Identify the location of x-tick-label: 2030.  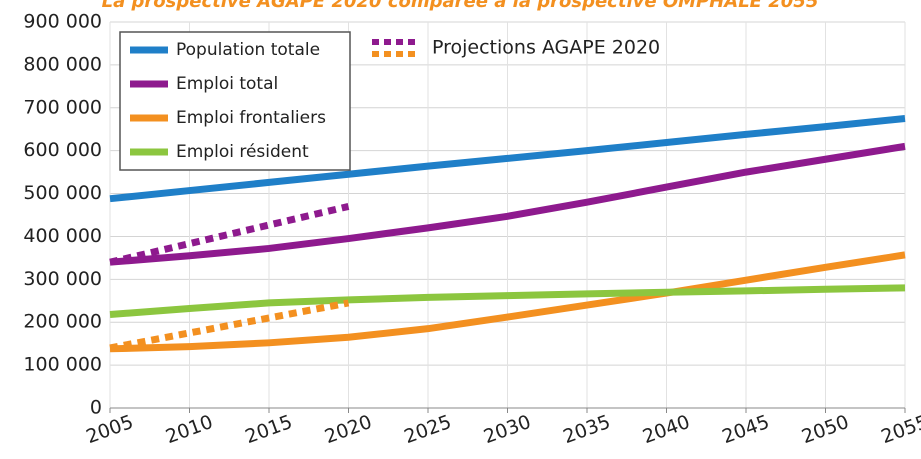
(507, 429).